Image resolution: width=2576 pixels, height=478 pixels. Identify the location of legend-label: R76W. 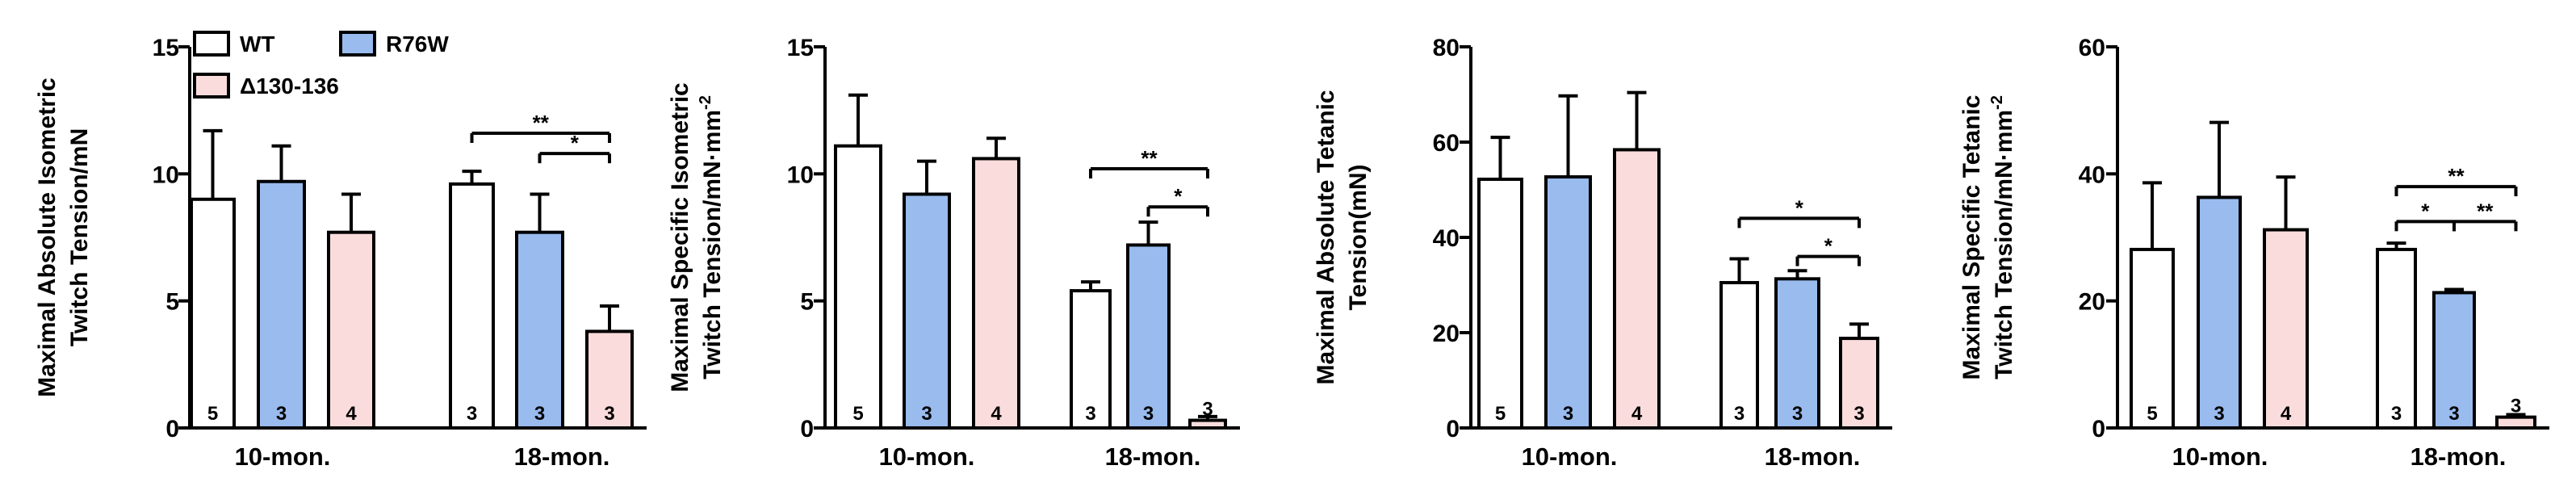
(417, 44).